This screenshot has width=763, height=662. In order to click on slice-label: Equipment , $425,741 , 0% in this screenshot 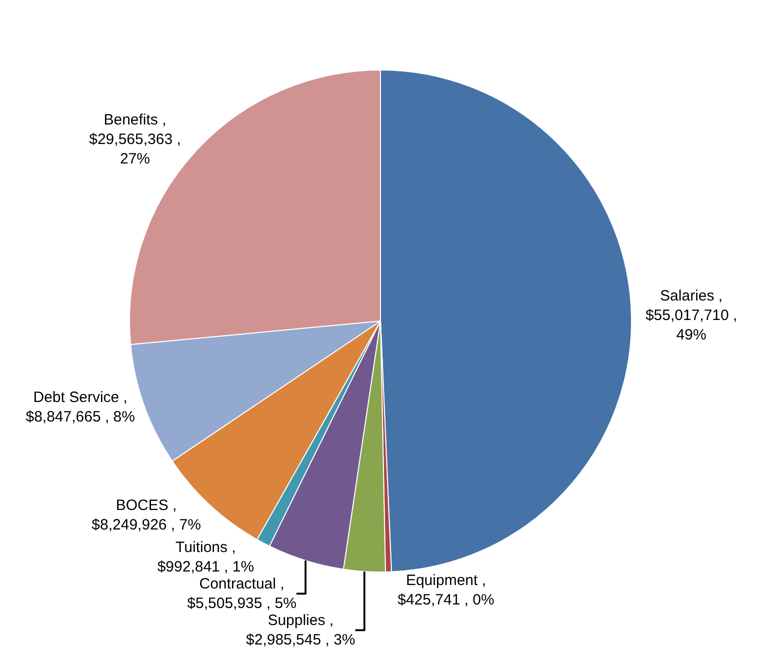, I will do `click(446, 590)`.